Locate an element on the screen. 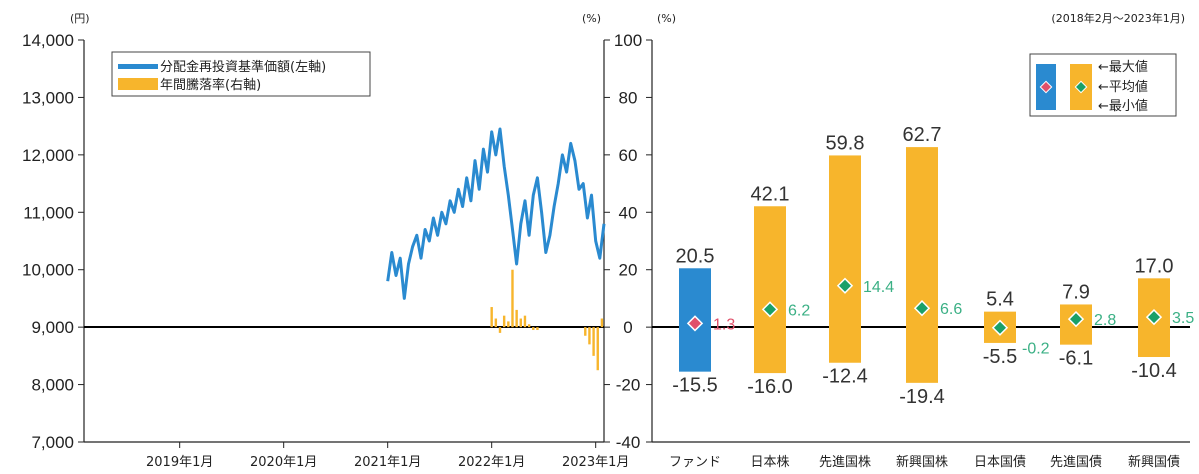 Image resolution: width=1199 pixels, height=474 pixels. left-x-ticks: 2019年1月 2020年1月 2021年1月 2022年1月 2023年1月 is located at coordinates (387, 456).